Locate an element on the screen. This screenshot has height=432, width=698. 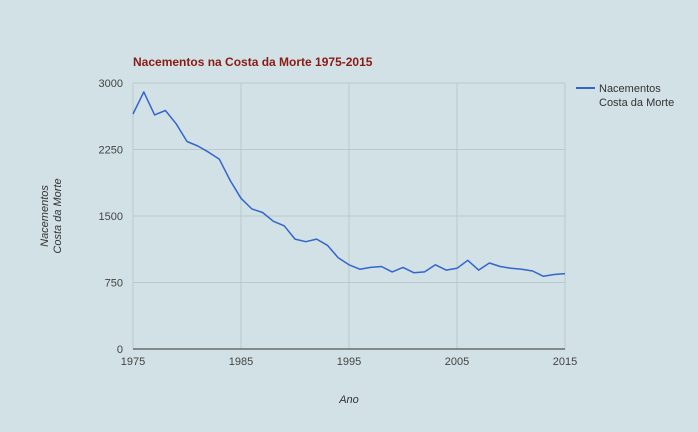
y-tick-label: 2250 is located at coordinates (111, 151).